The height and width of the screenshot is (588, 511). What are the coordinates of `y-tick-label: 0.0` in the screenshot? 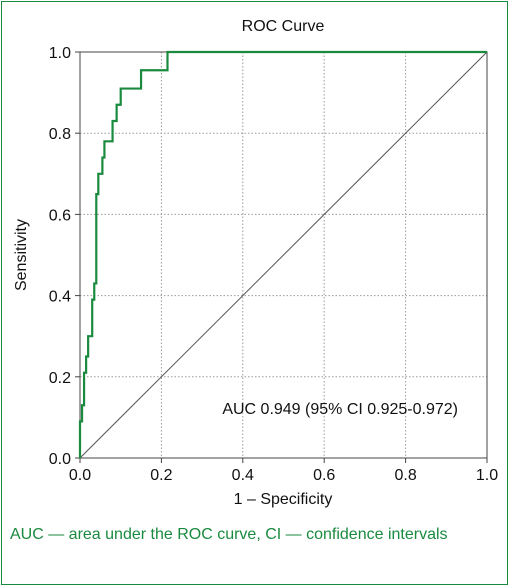 It's located at (60, 459).